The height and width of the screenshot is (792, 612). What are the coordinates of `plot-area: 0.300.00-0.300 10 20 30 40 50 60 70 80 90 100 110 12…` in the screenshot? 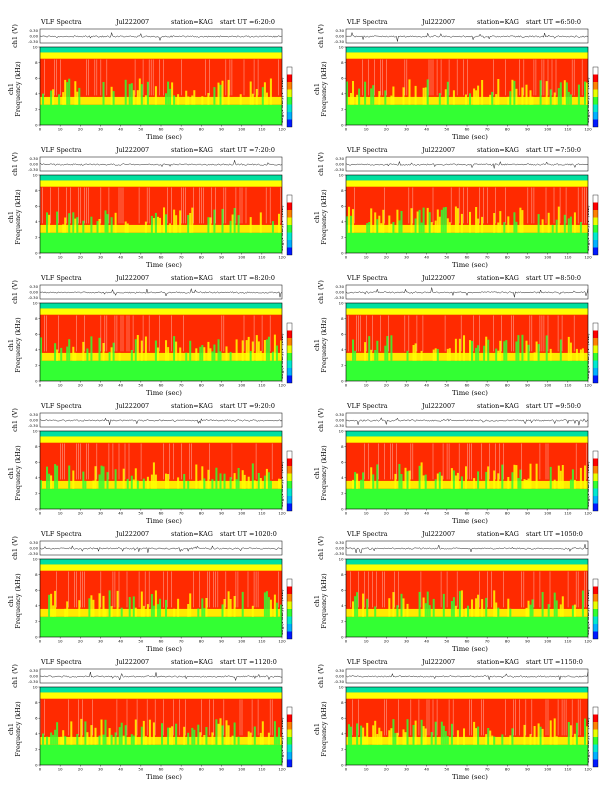 It's located at (466, 592).